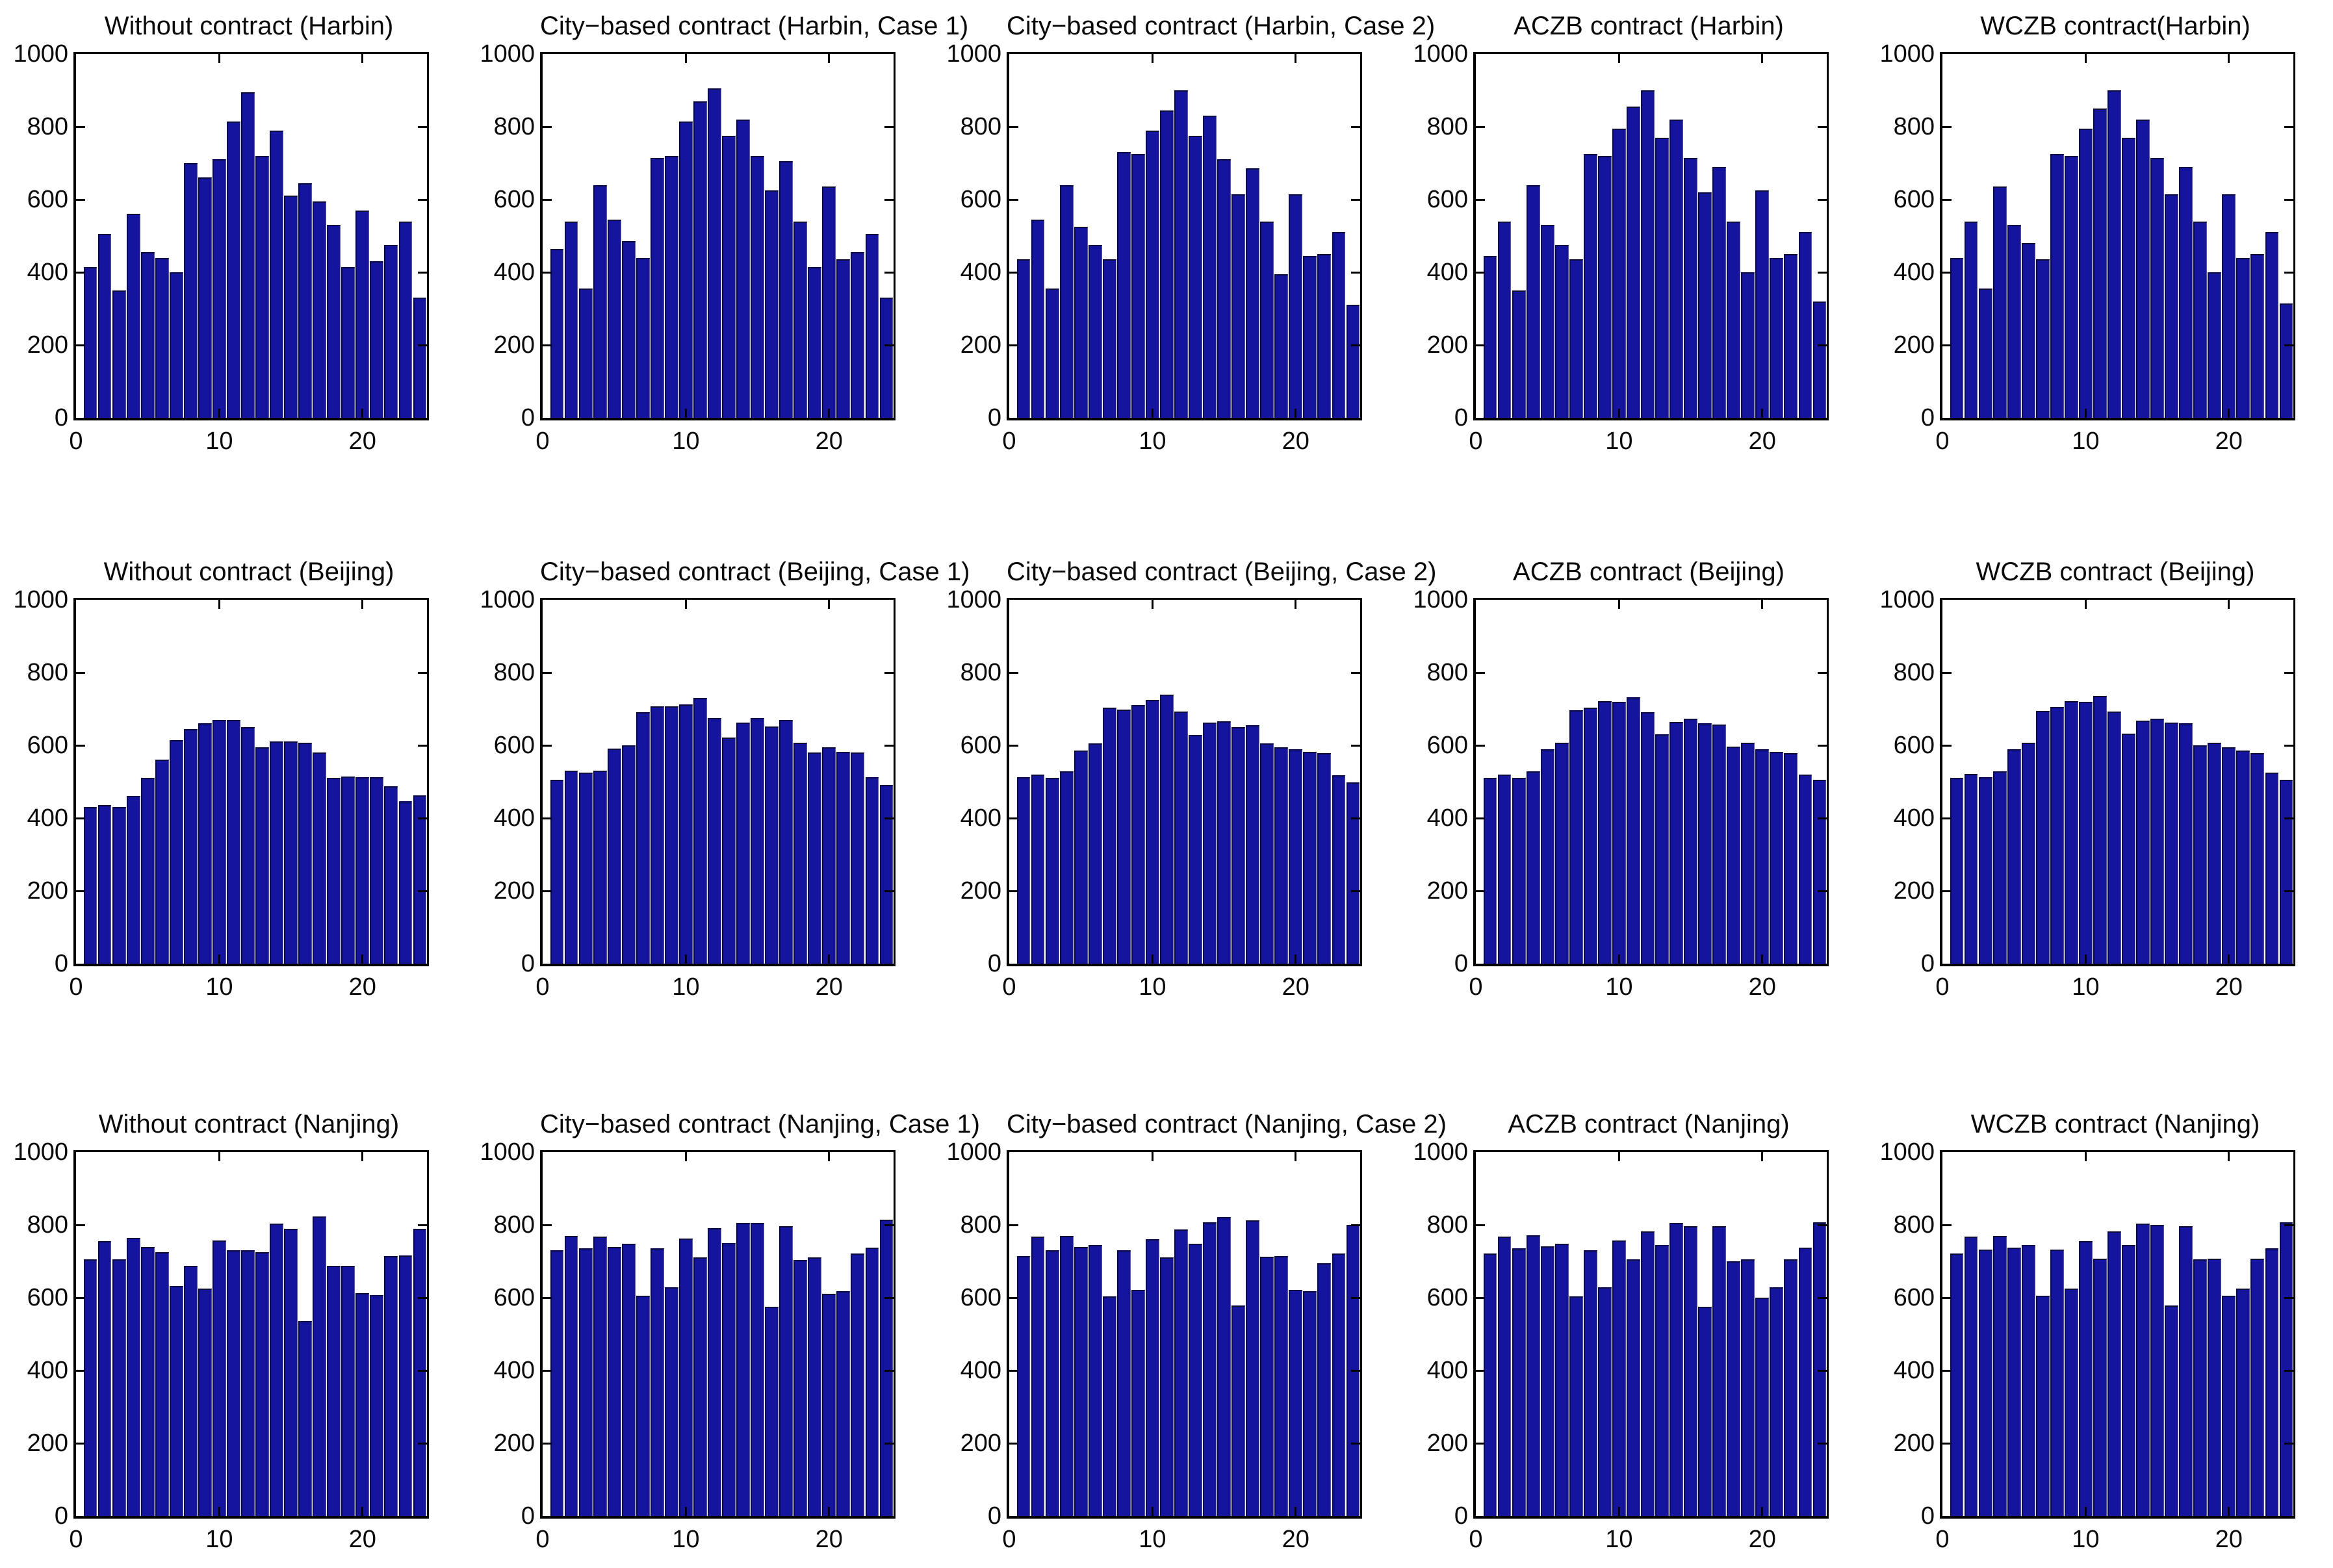 The height and width of the screenshot is (1568, 2333). Describe the element at coordinates (1943, 987) in the screenshot. I see `x-tick-label: 0` at that location.